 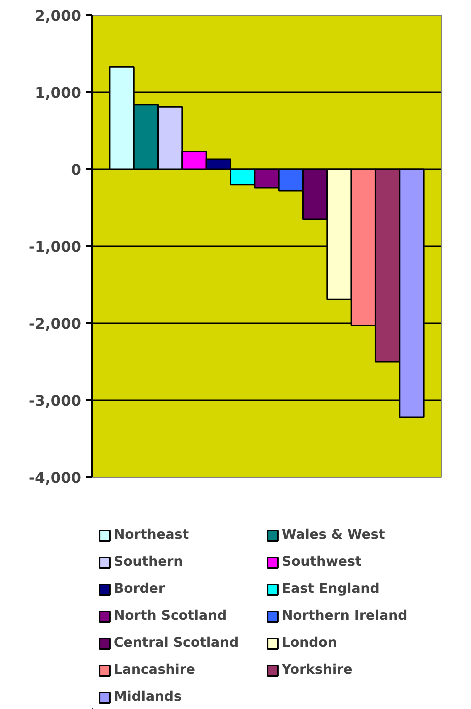 What do you see at coordinates (55, 324) in the screenshot?
I see `y-tick-label: -2,000` at bounding box center [55, 324].